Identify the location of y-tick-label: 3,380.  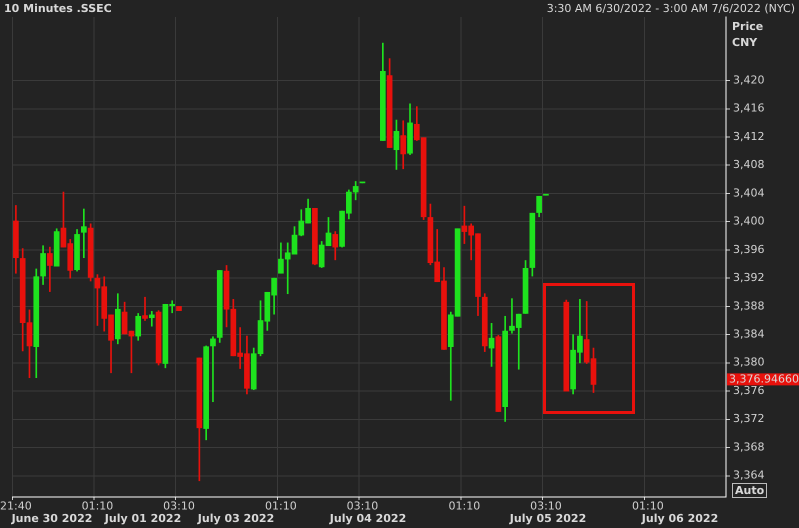
(748, 362).